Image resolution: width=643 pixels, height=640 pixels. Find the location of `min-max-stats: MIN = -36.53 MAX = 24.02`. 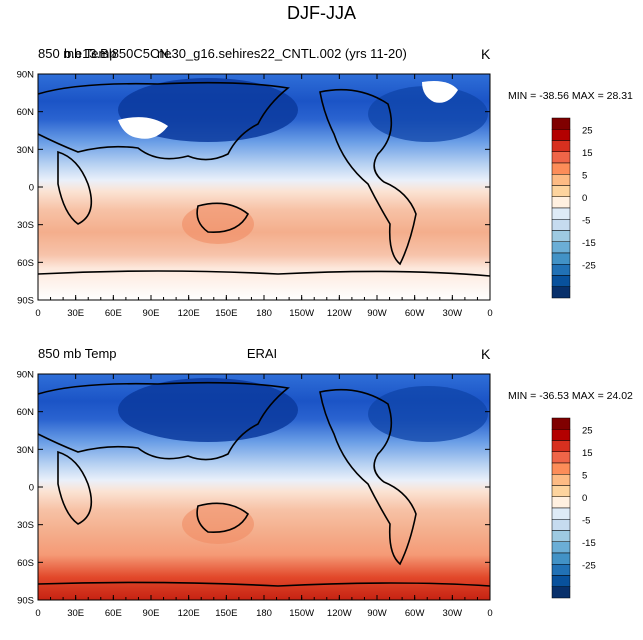

min-max-stats: MIN = -36.53 MAX = 24.02 is located at coordinates (570, 396).